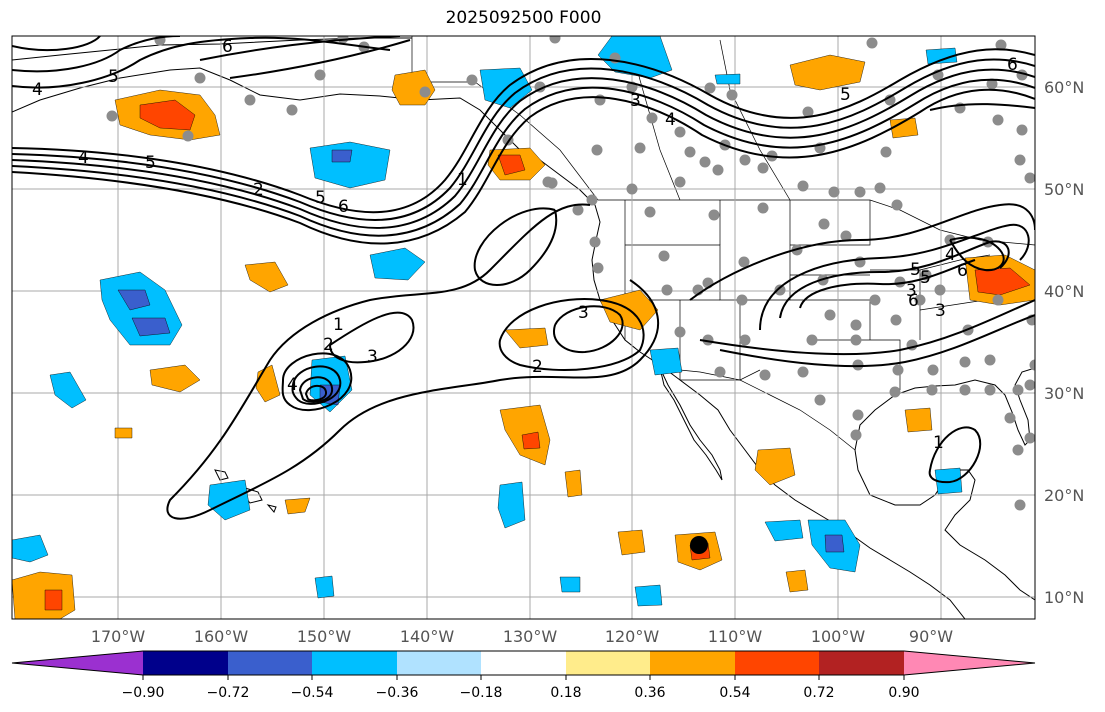 This screenshot has height=712, width=1105. I want to click on colorbar-tick-label: −0.54, so click(312, 693).